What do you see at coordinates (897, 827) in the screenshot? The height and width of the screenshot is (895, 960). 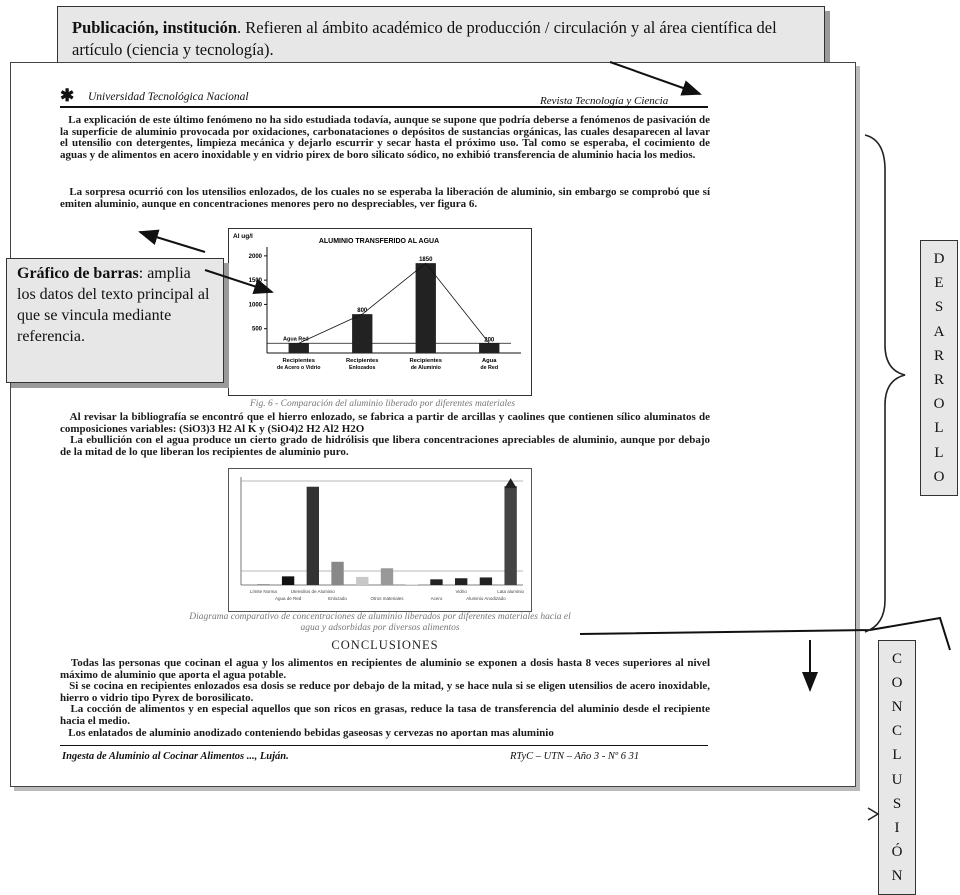 I see `conclusion-letter: I` at bounding box center [897, 827].